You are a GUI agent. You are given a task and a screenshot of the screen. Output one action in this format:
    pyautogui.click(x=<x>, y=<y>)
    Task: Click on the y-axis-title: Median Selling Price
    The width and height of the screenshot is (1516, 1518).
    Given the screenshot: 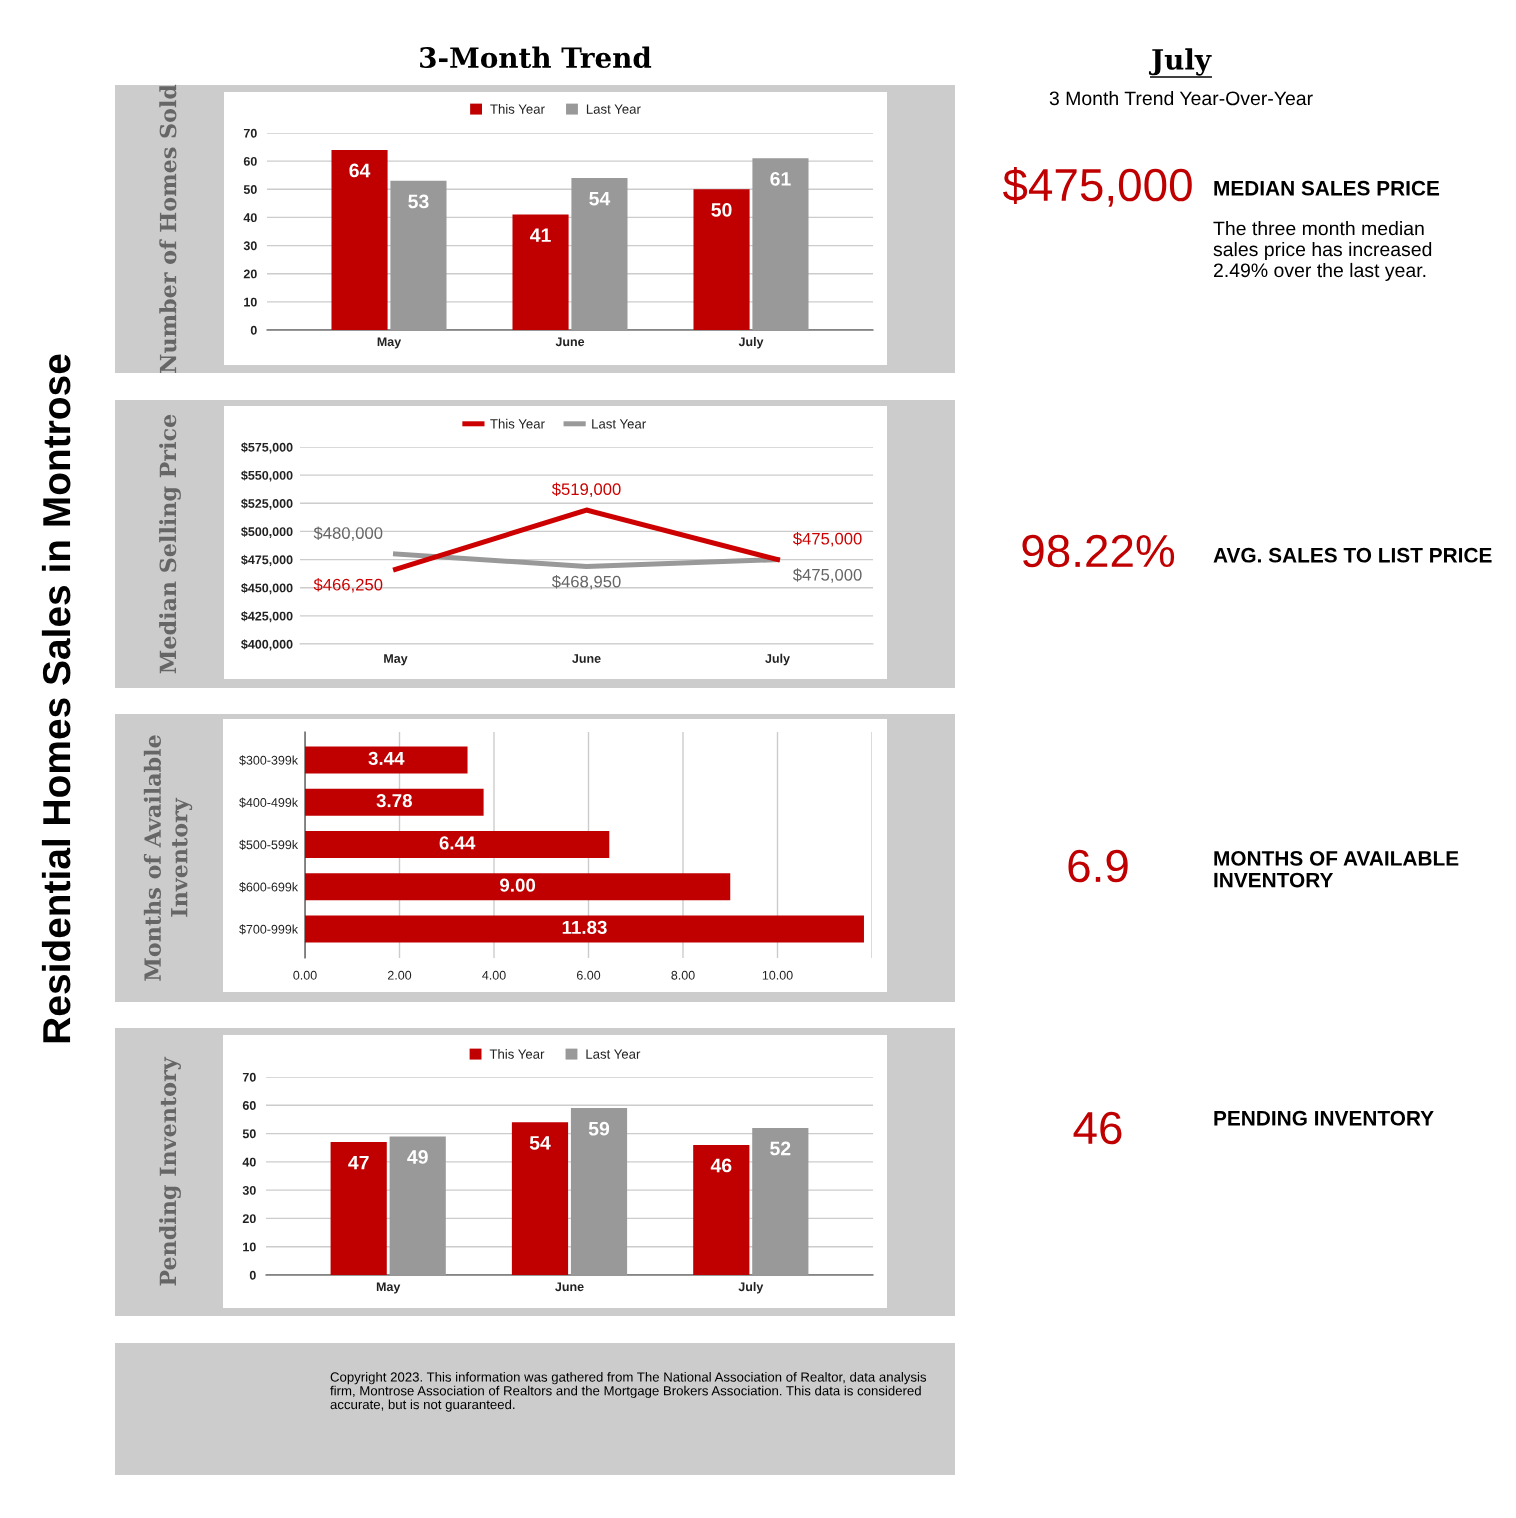 What is the action you would take?
    pyautogui.click(x=170, y=544)
    